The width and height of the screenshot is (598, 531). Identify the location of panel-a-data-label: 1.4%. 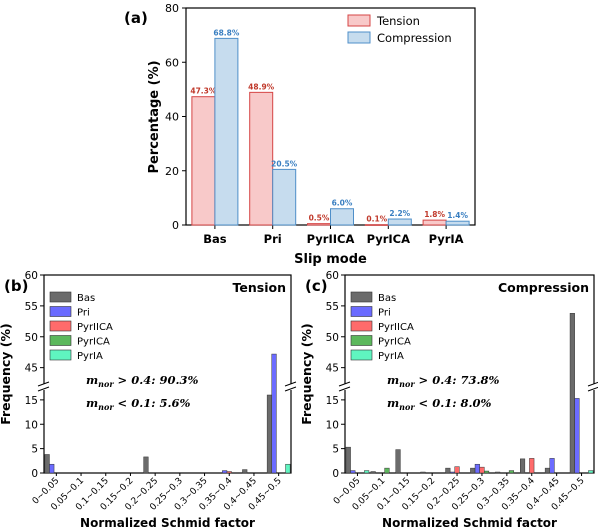
(457, 215).